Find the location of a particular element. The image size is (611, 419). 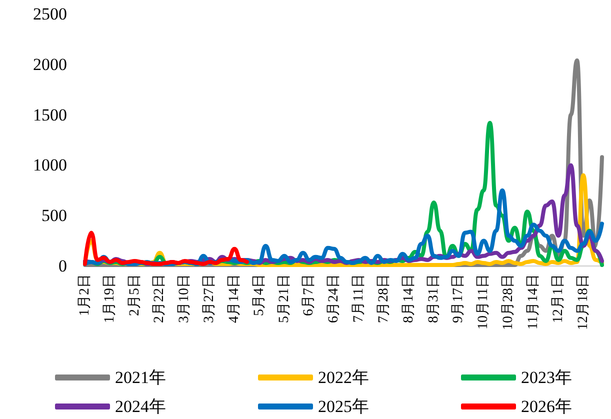

x-tick-label: 9月17日 is located at coordinates (458, 298).